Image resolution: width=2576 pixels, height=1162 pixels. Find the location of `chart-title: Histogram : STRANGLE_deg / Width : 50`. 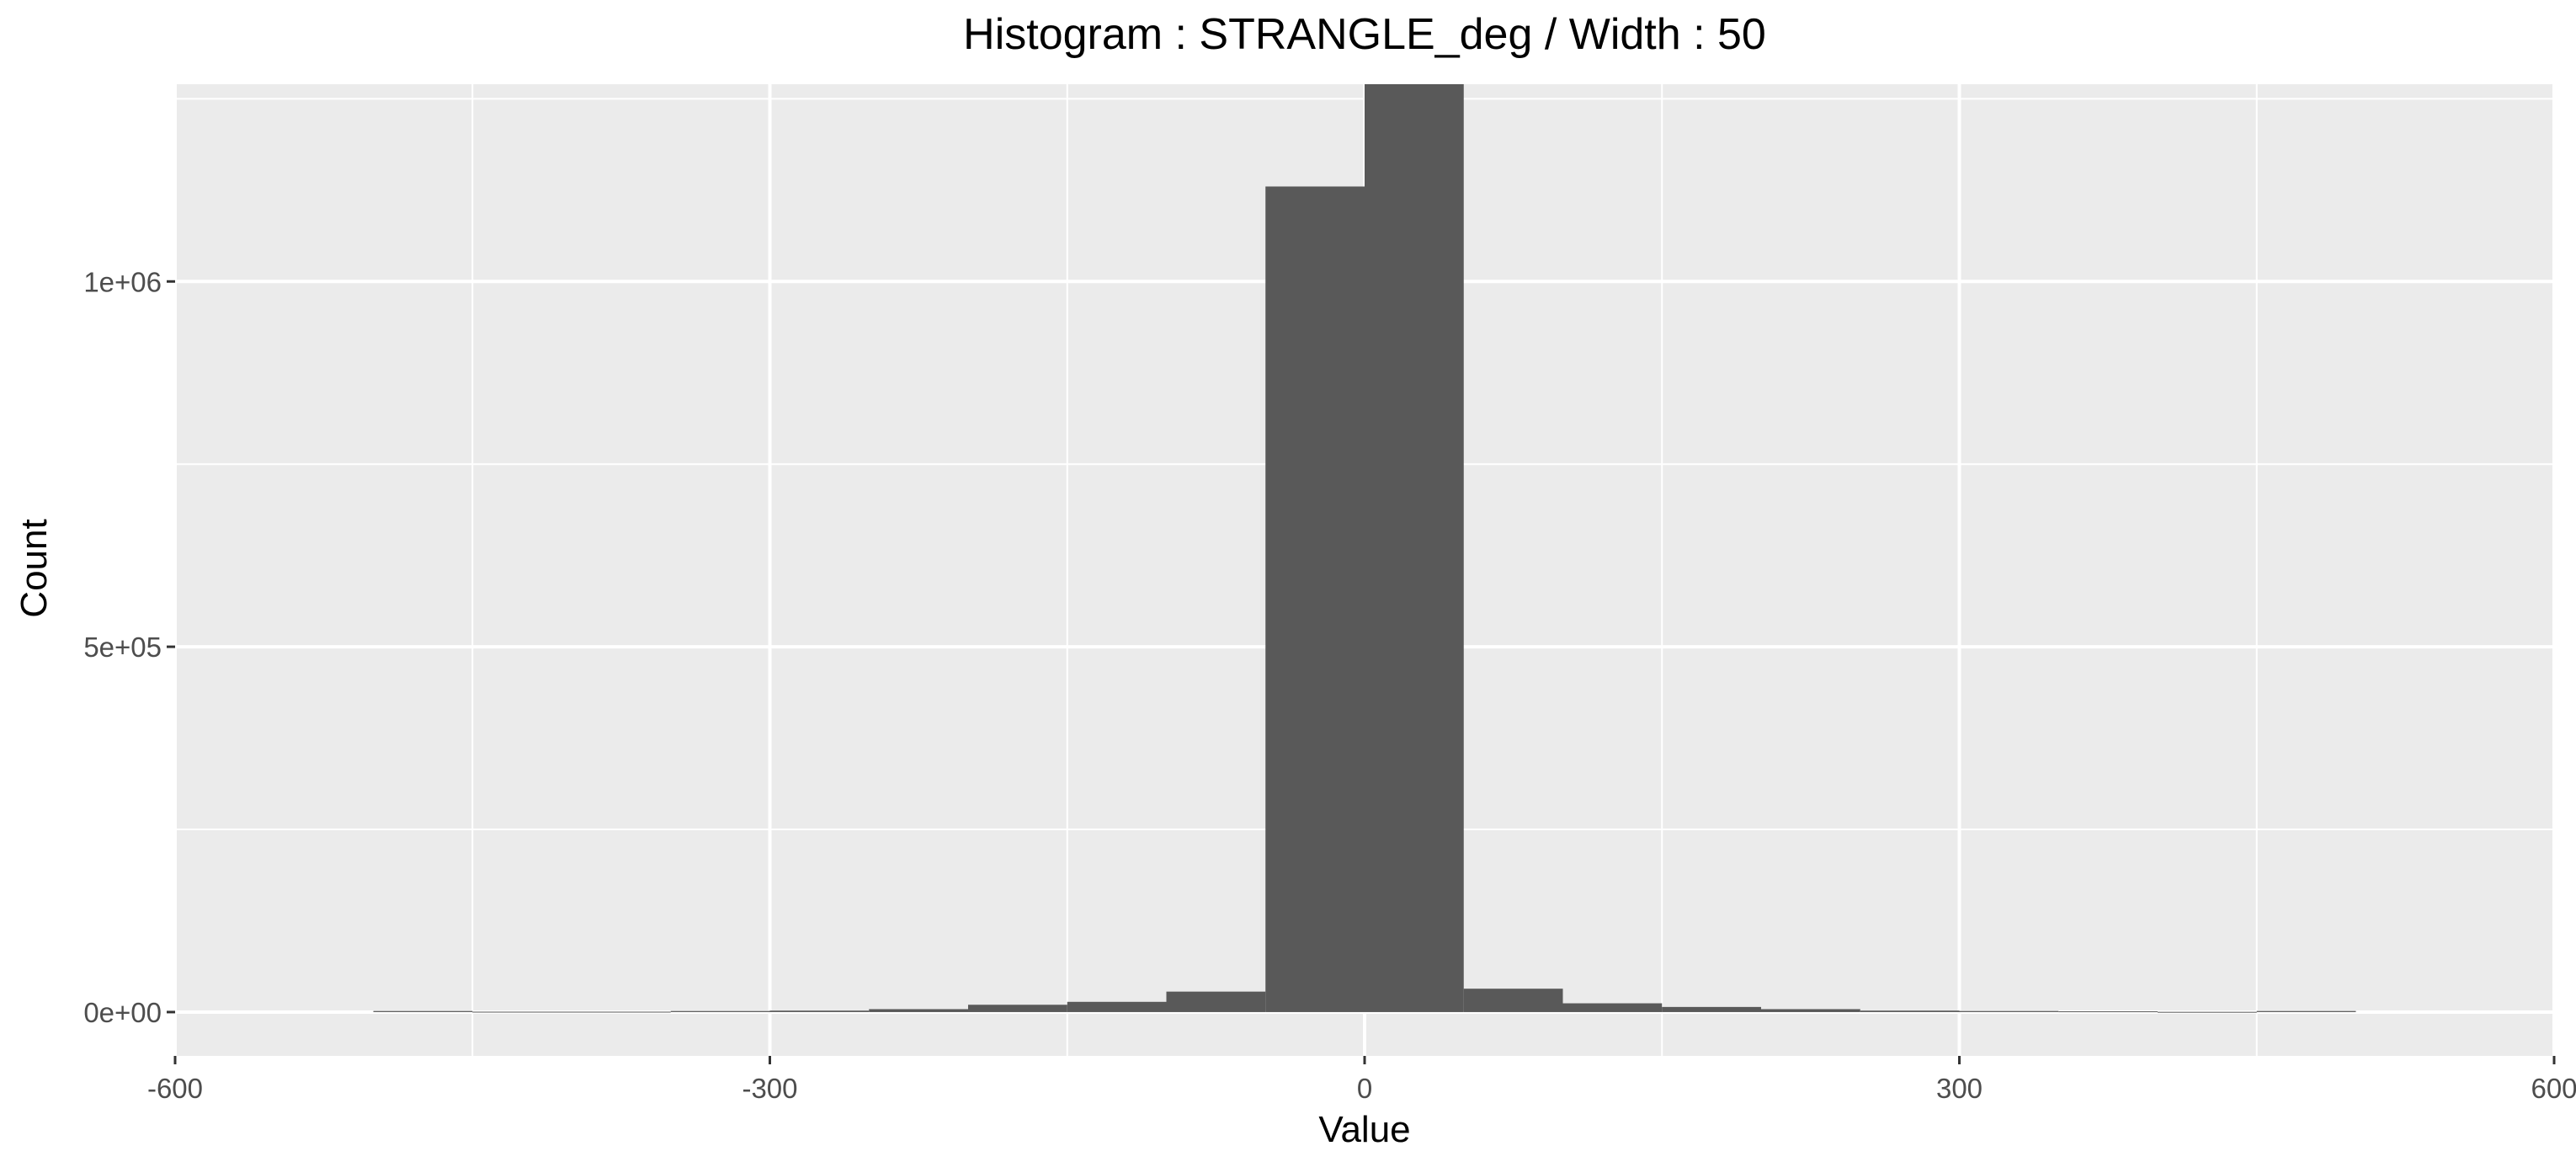

chart-title: Histogram : STRANGLE_deg / Width : 50 is located at coordinates (1365, 34).